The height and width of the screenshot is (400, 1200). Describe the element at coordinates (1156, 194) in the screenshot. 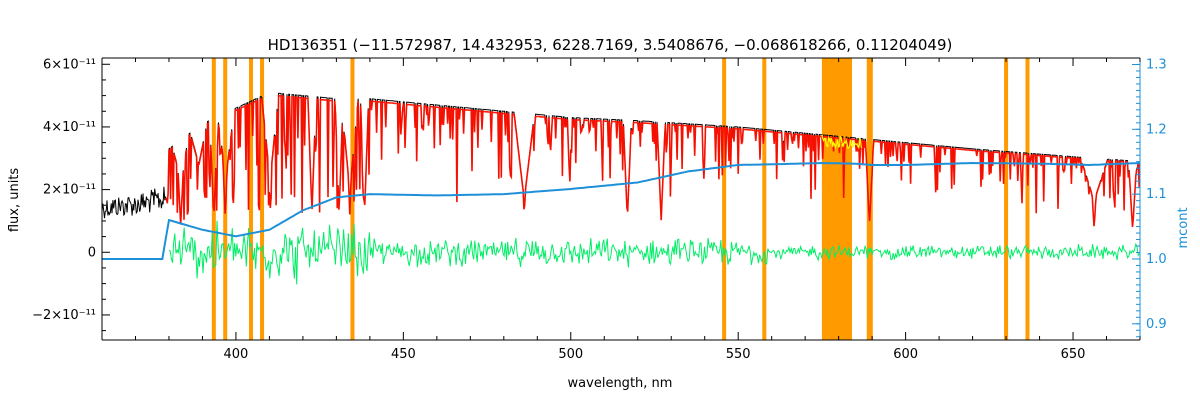

I see `y2-tick-label: 1.1` at that location.